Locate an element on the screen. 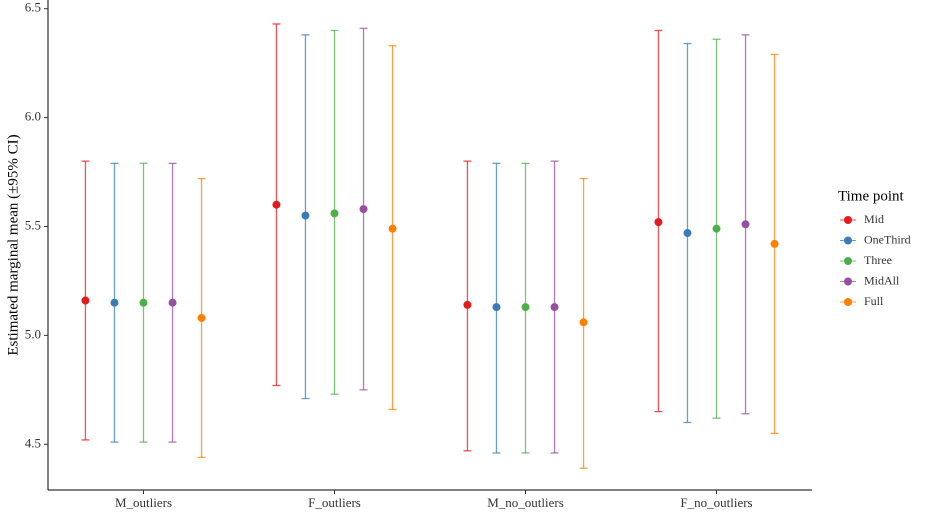 The height and width of the screenshot is (514, 948). y-tick-label: 6.0 is located at coordinates (33, 116).